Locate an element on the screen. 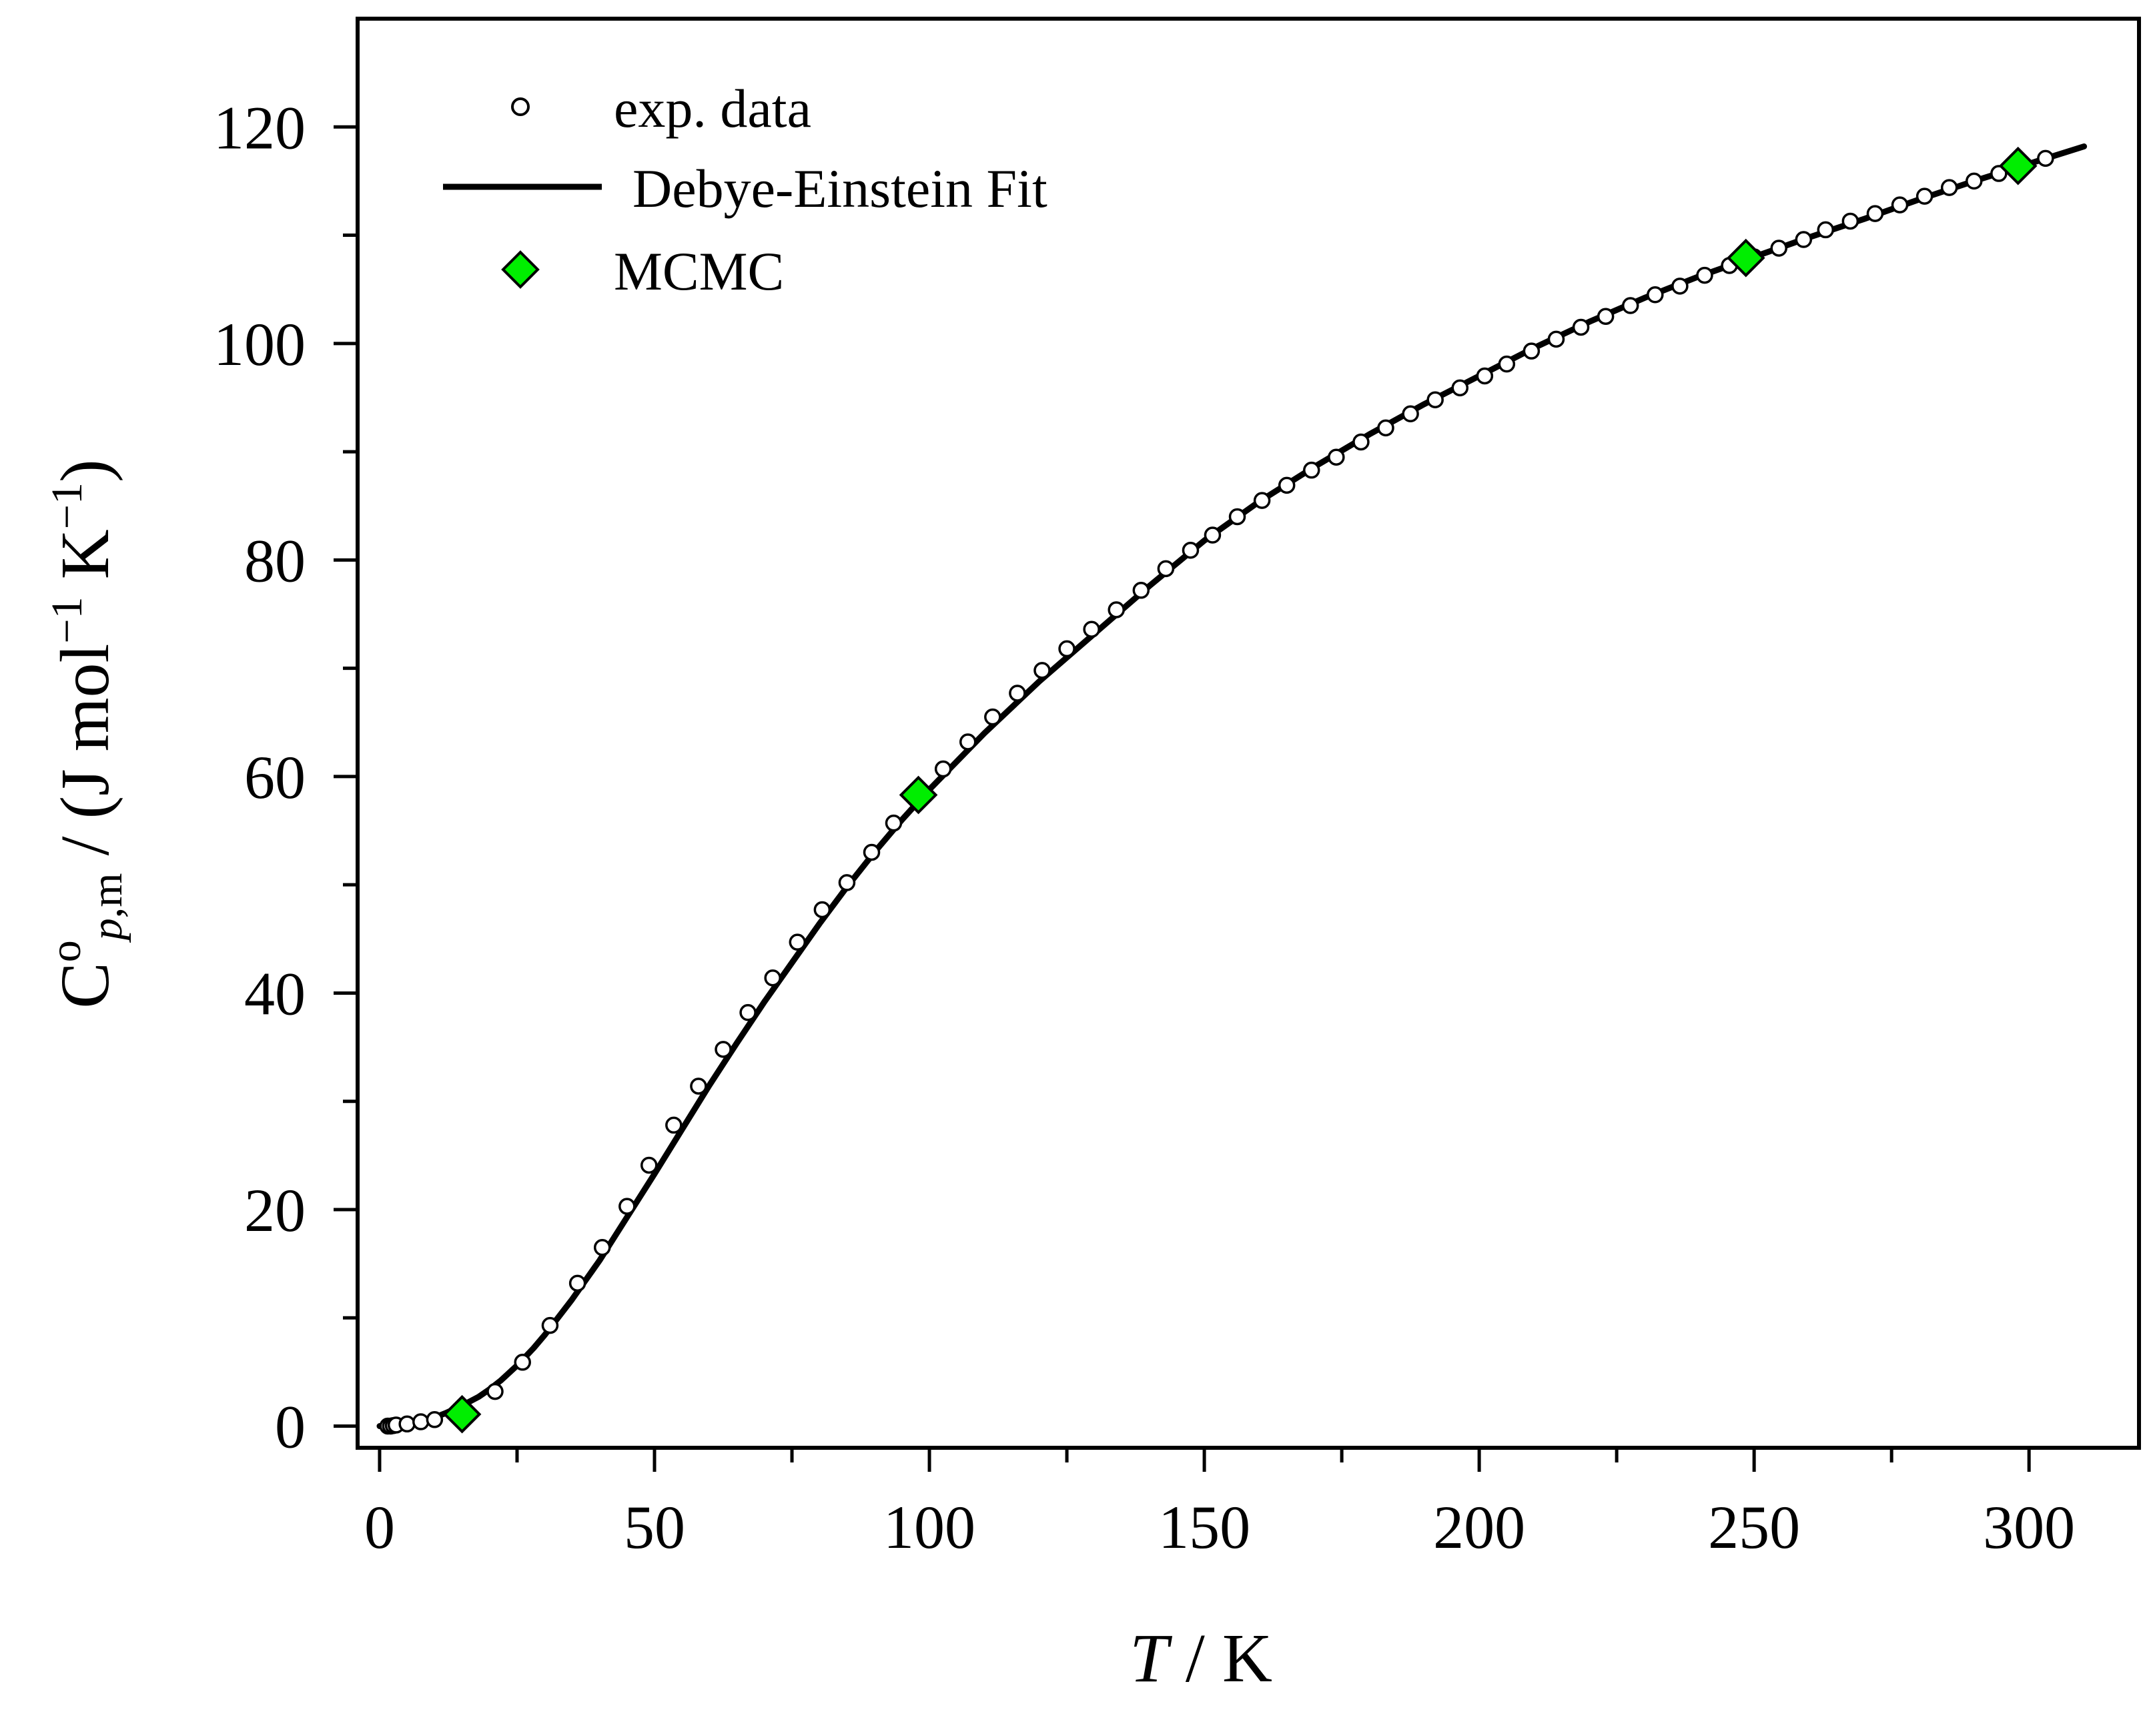 The width and height of the screenshot is (2151, 1736). x-axis-ticks: 0 50 100 150 200 250 300 is located at coordinates (1219, 1504).